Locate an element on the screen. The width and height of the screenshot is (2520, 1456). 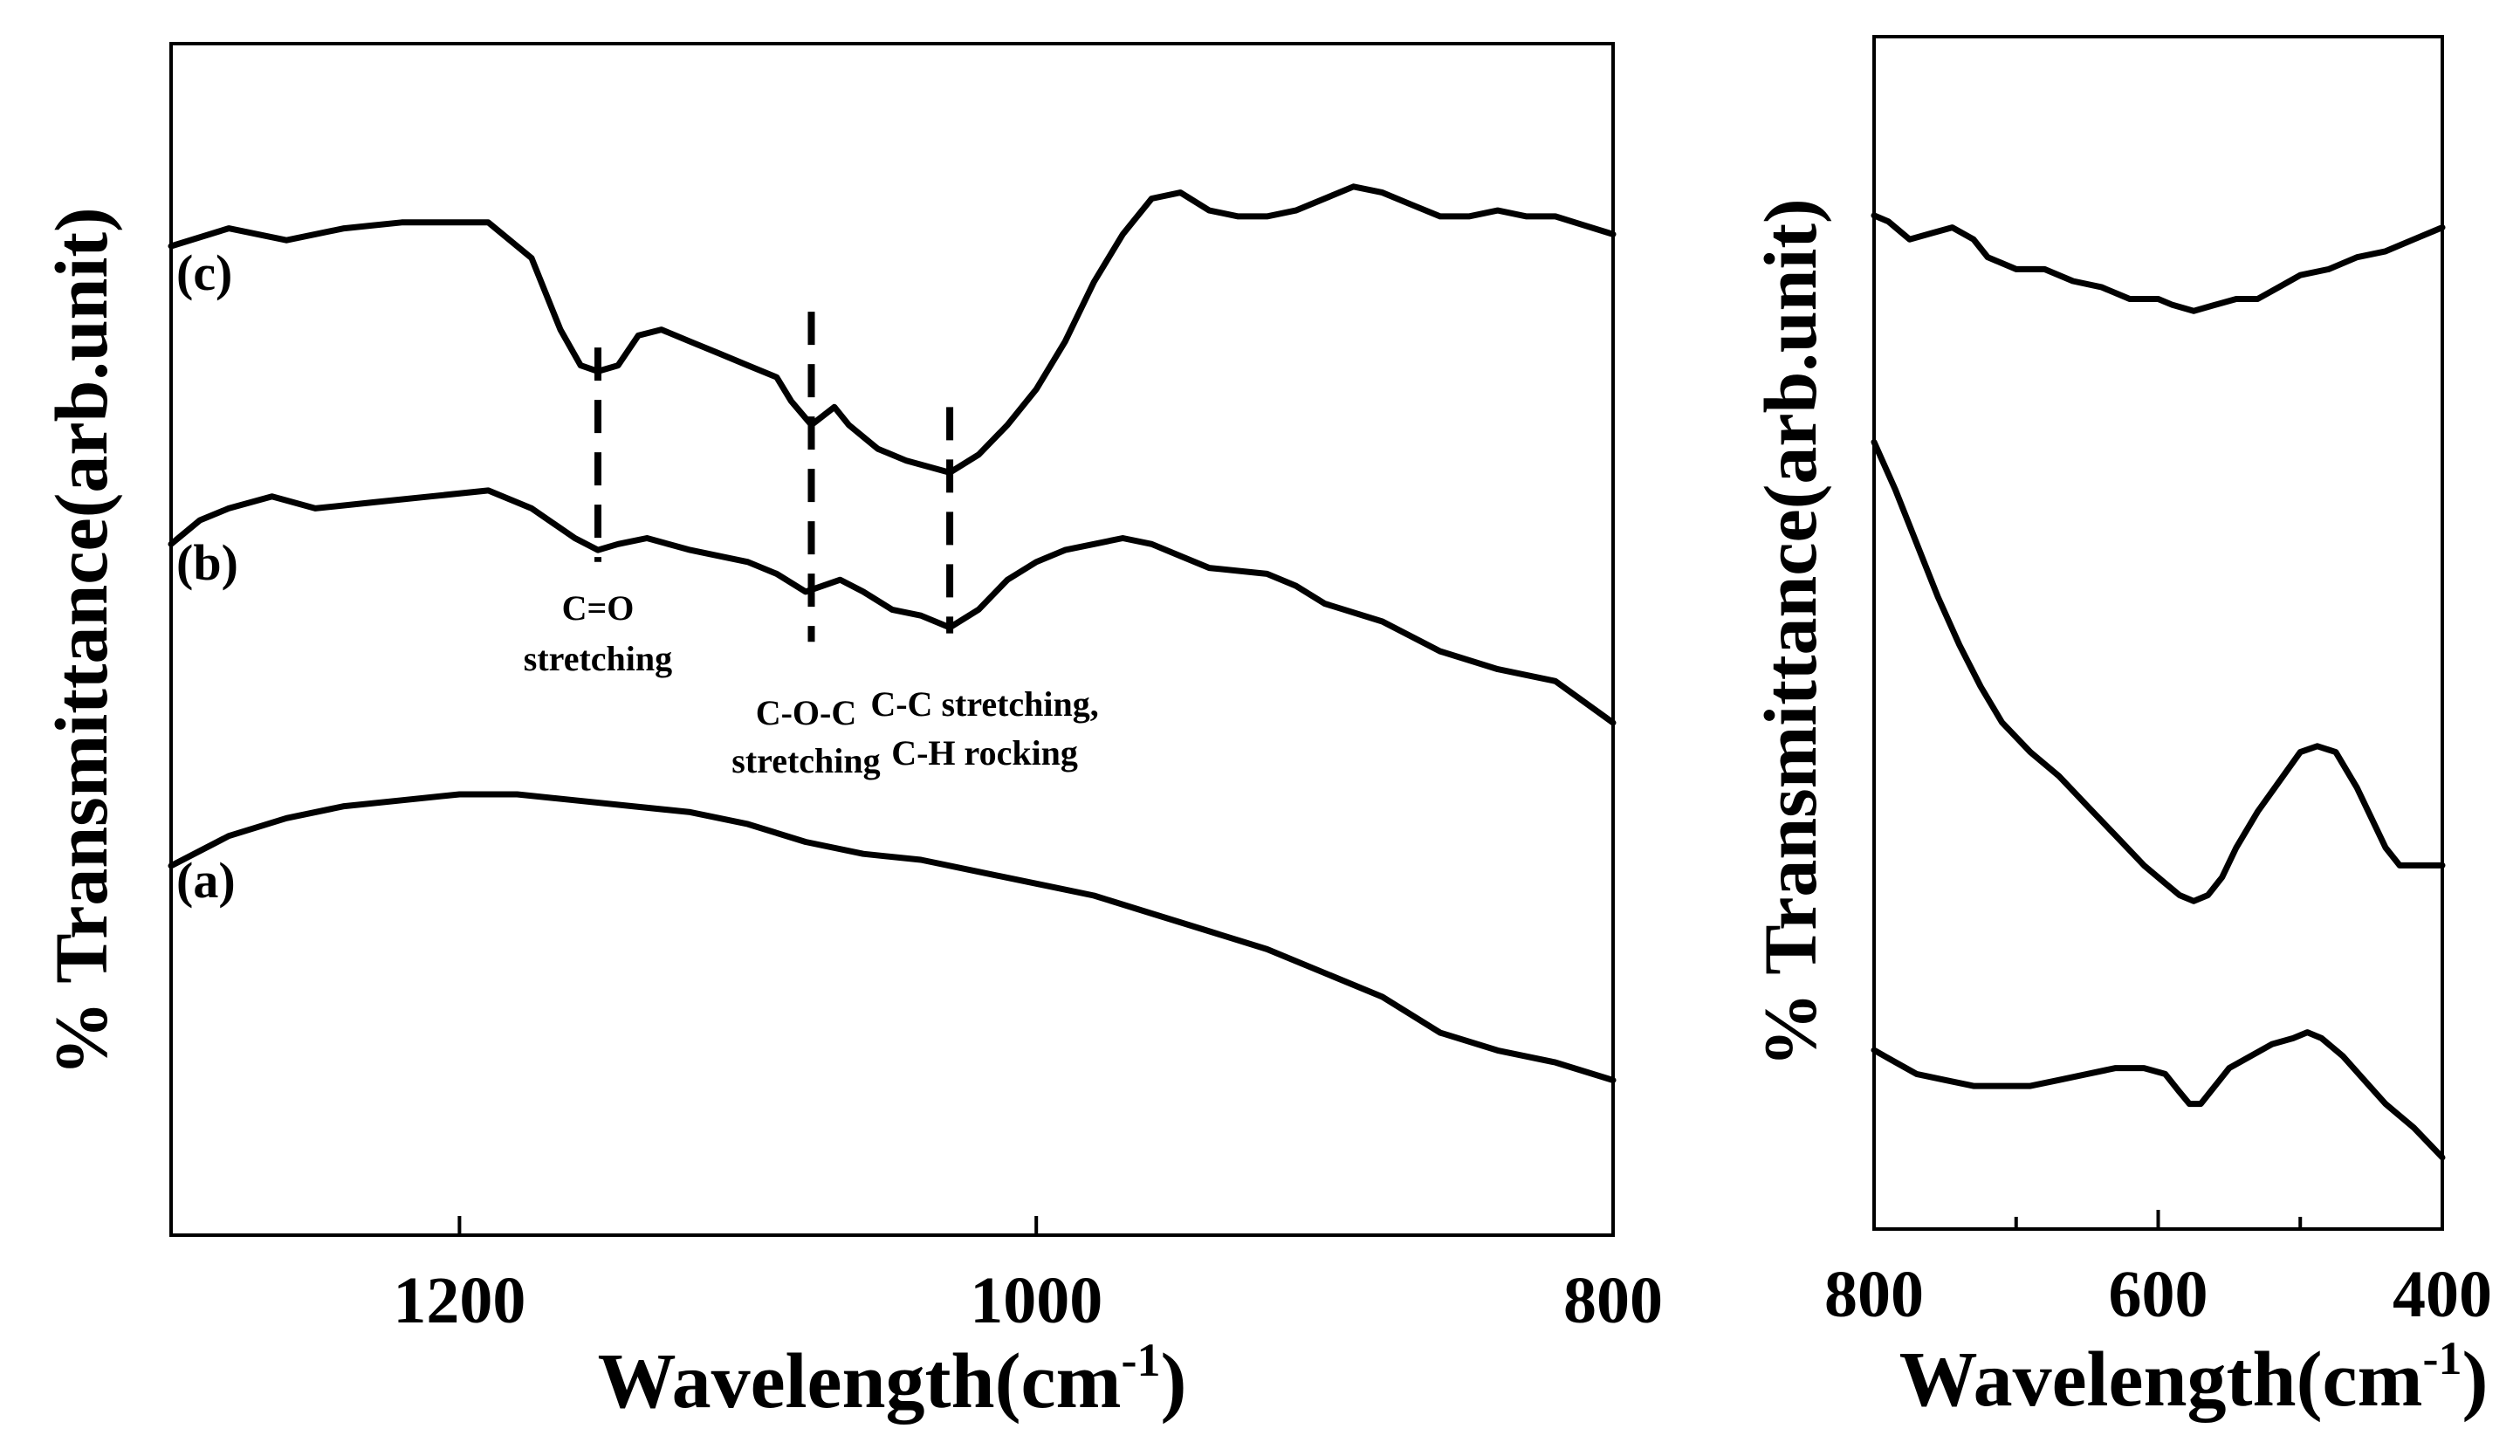
left-x-axis-label-close: ) is located at coordinates (1173, 1381).